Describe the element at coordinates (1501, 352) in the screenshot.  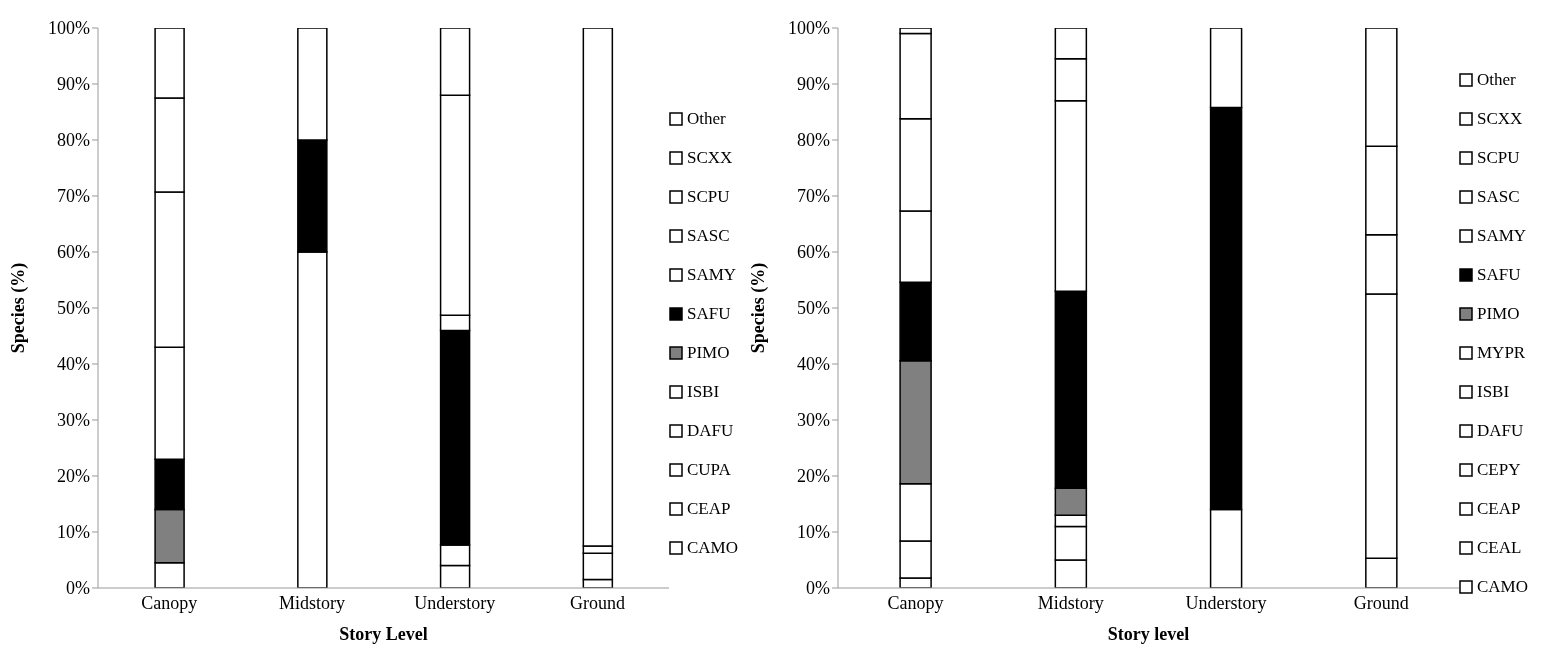
I see `legend-label: MYPR` at that location.